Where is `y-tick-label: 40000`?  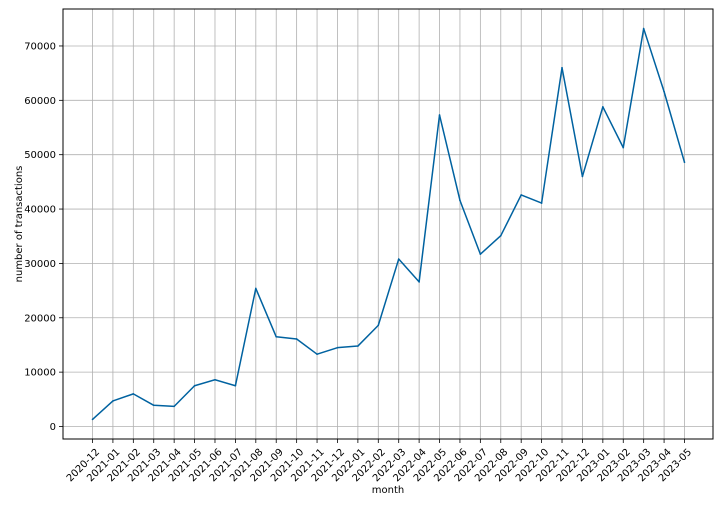 y-tick-label: 40000 is located at coordinates (40, 210).